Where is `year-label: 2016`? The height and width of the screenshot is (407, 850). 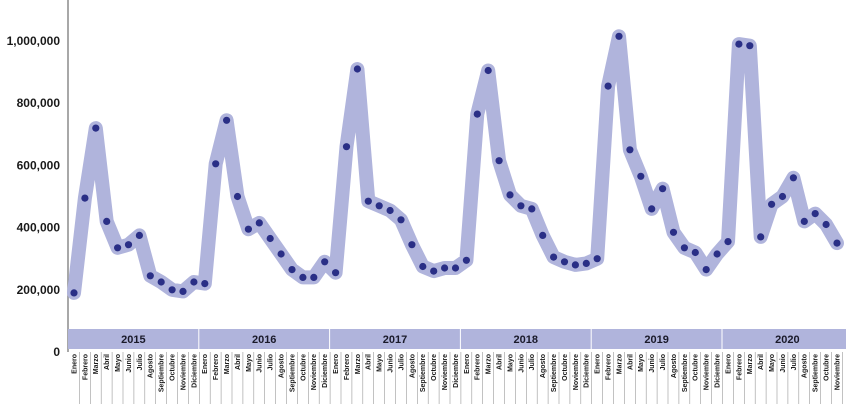 year-label: 2016 is located at coordinates (264, 340).